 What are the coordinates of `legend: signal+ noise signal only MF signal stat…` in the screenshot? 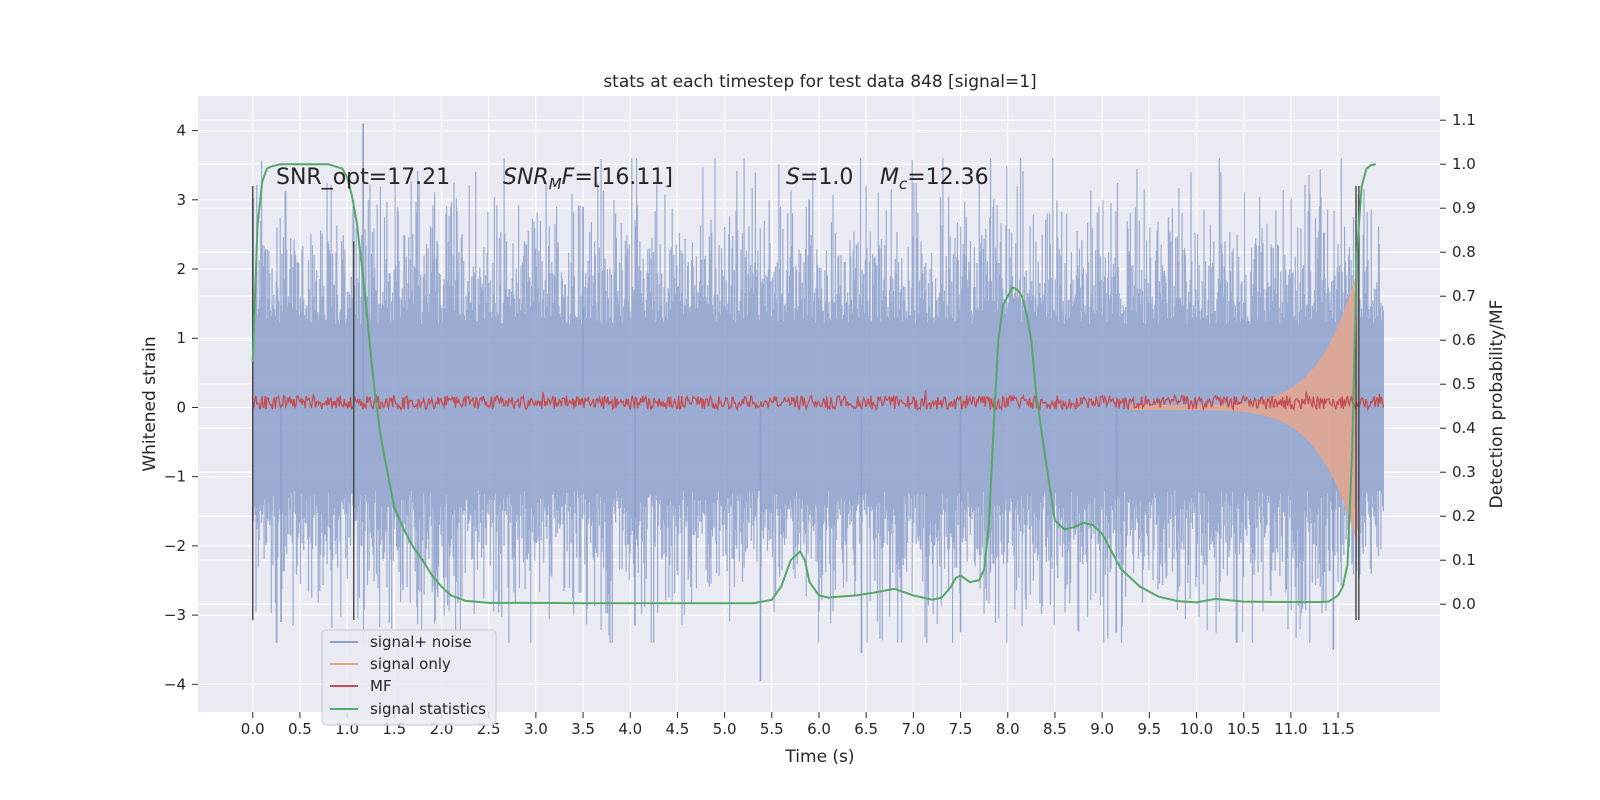 It's located at (409, 677).